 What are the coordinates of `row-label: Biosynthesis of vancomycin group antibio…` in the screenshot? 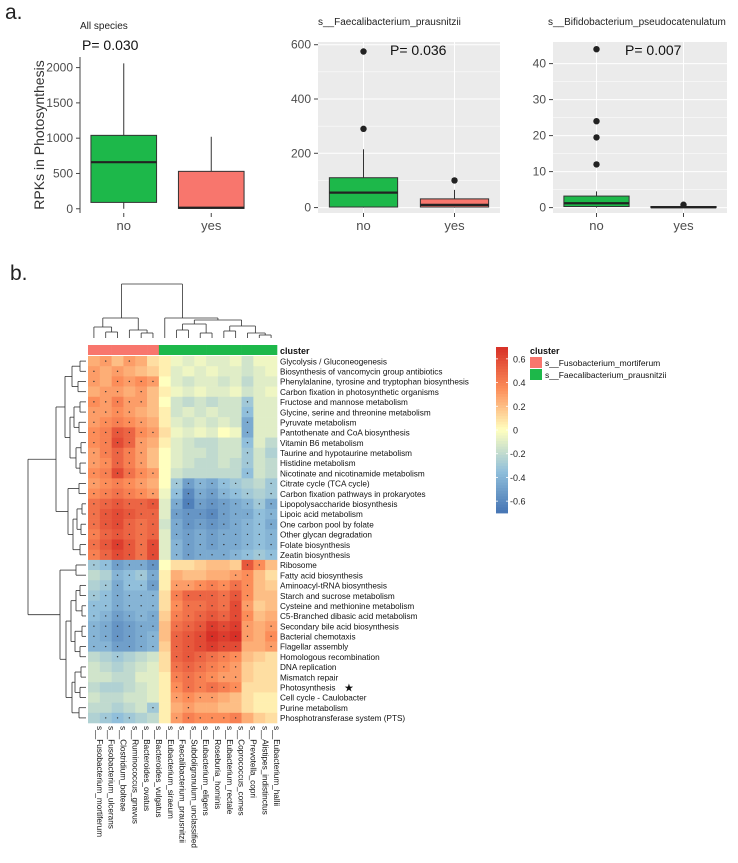 It's located at (361, 371).